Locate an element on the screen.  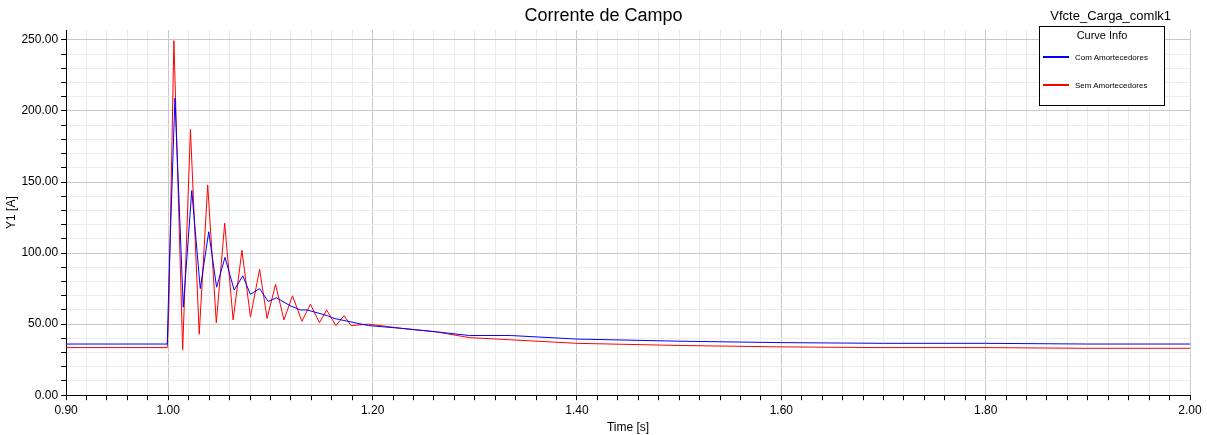
y-tick-label: 100.00 is located at coordinates (40, 252).